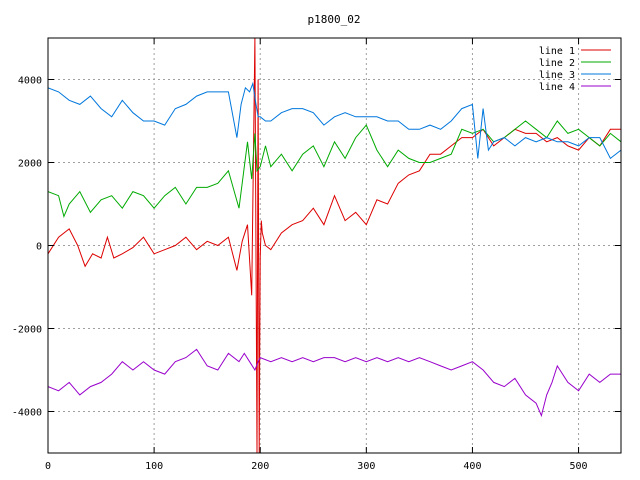 This screenshot has width=640, height=480. What do you see at coordinates (557, 87) in the screenshot?
I see `legend-label-line-4: line 4` at bounding box center [557, 87].